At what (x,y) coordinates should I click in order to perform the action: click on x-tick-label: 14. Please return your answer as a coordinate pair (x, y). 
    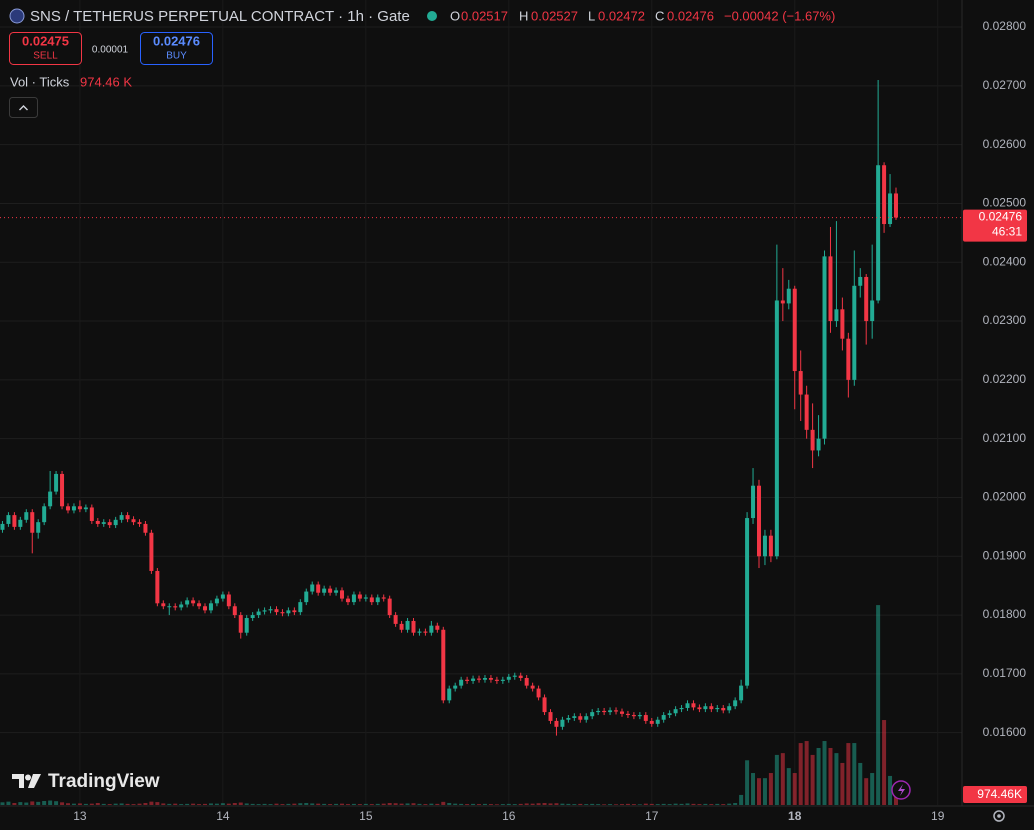
    Looking at the image, I should click on (223, 816).